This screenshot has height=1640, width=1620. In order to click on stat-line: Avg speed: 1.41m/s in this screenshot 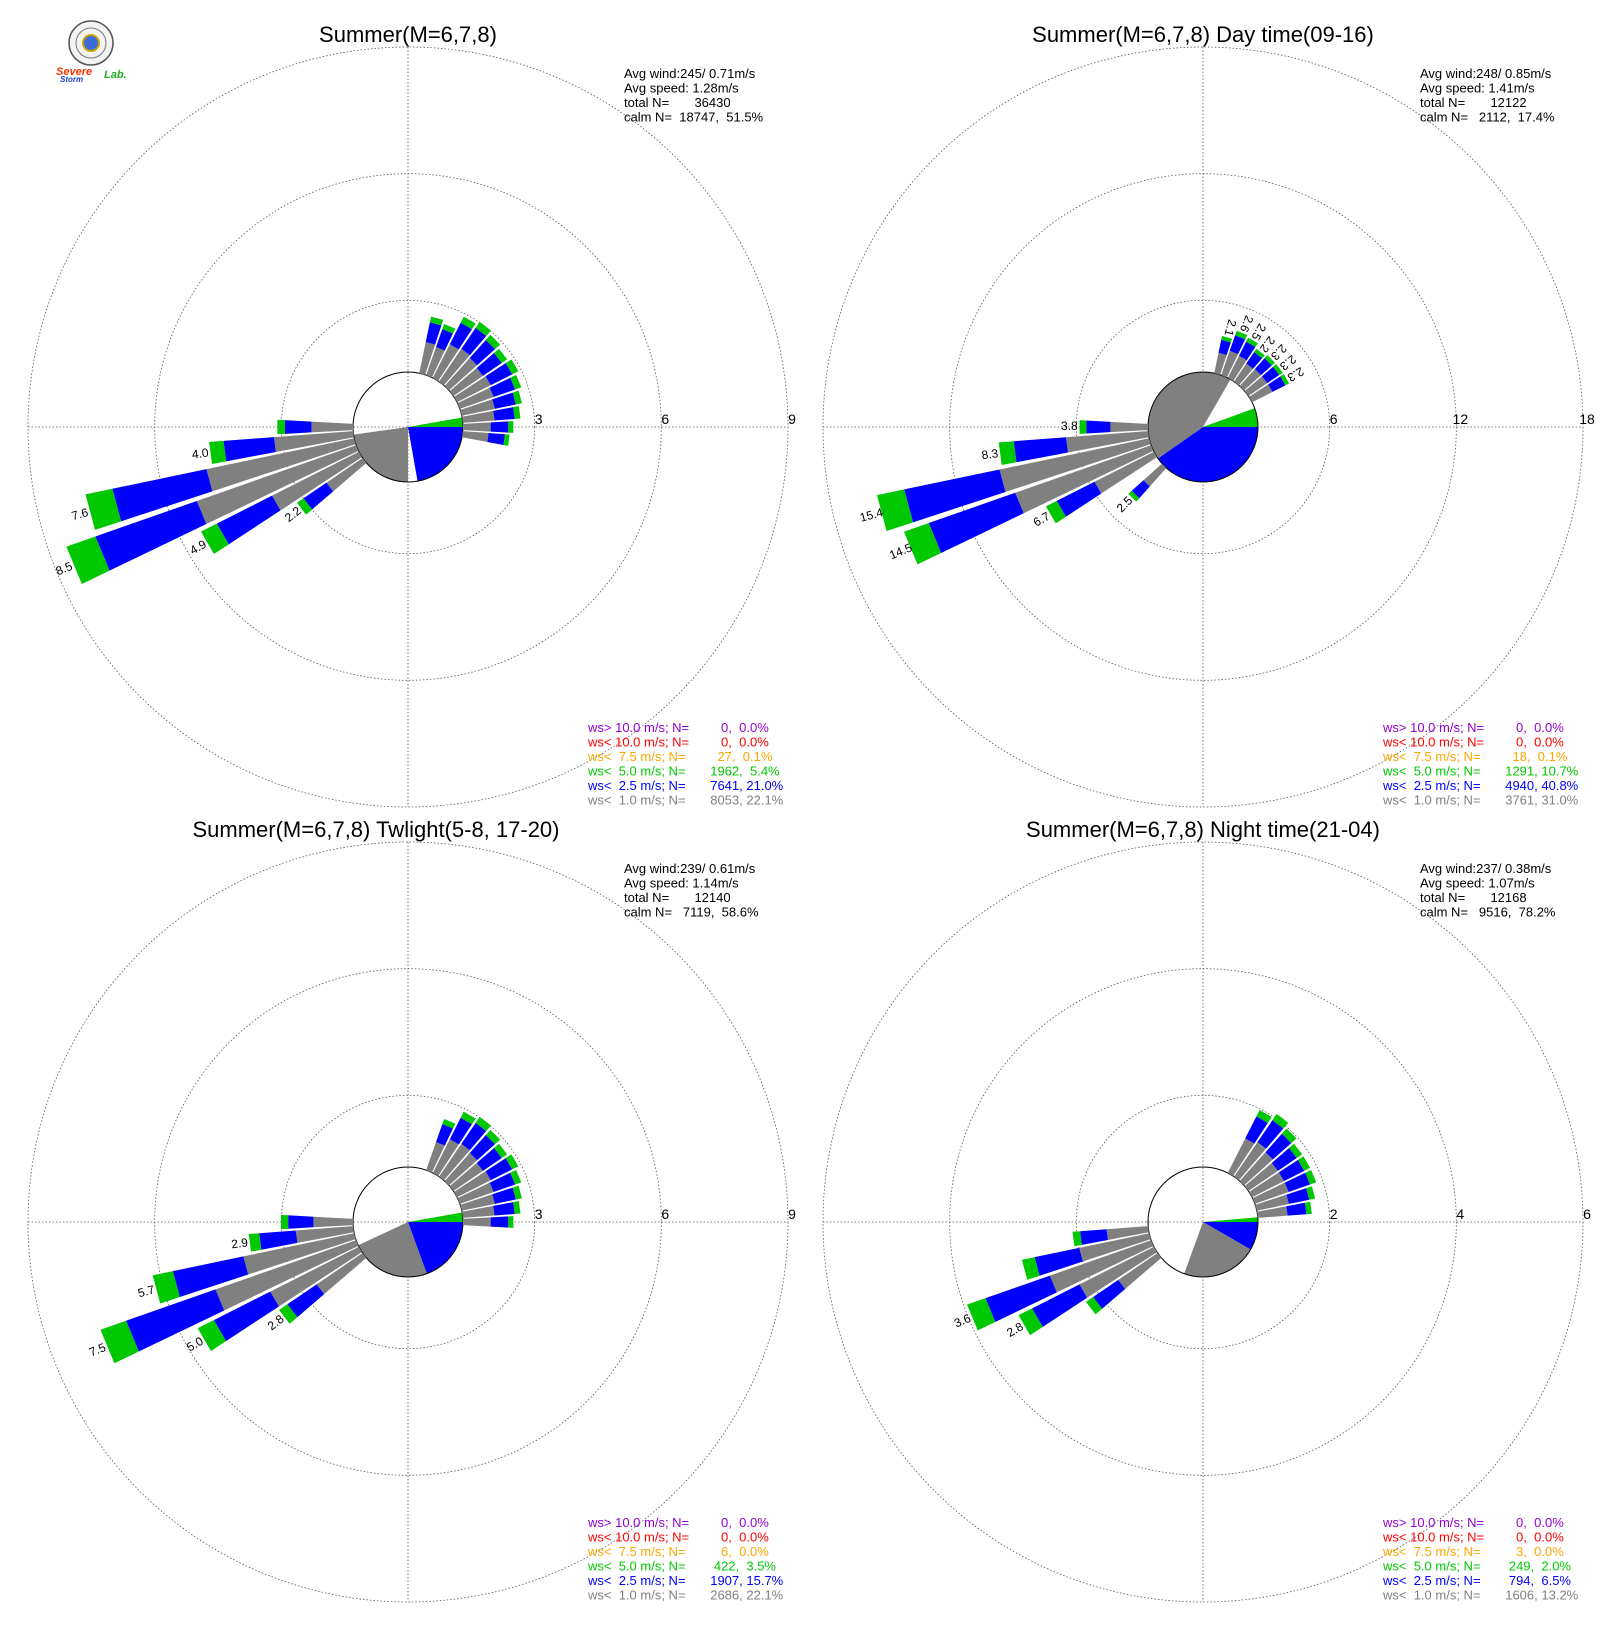, I will do `click(1477, 88)`.